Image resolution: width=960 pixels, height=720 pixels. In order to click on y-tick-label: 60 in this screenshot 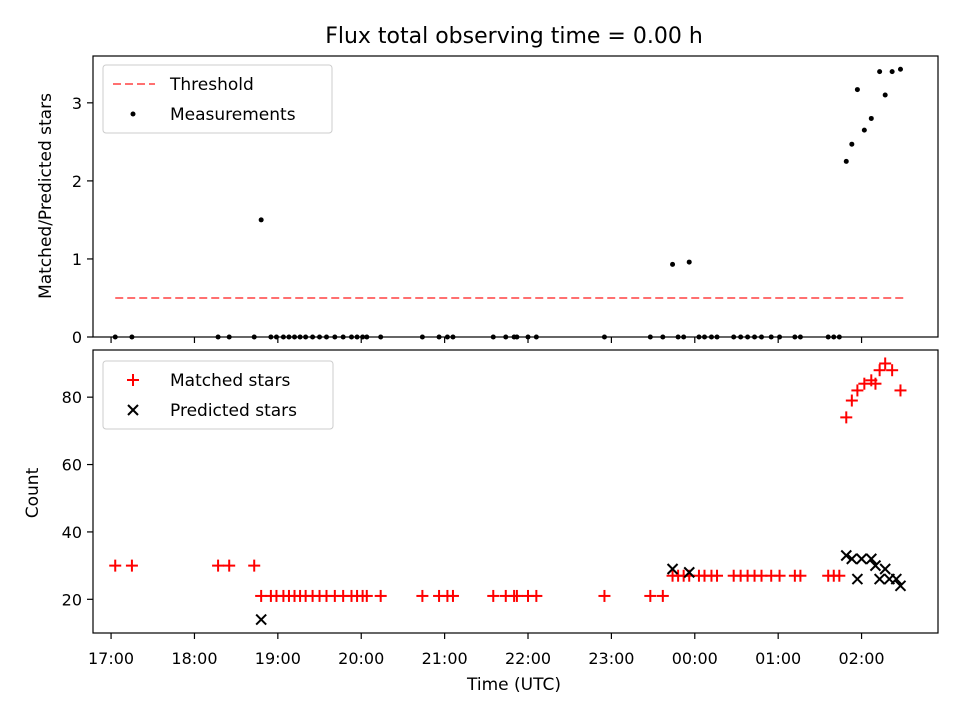, I will do `click(72, 465)`.